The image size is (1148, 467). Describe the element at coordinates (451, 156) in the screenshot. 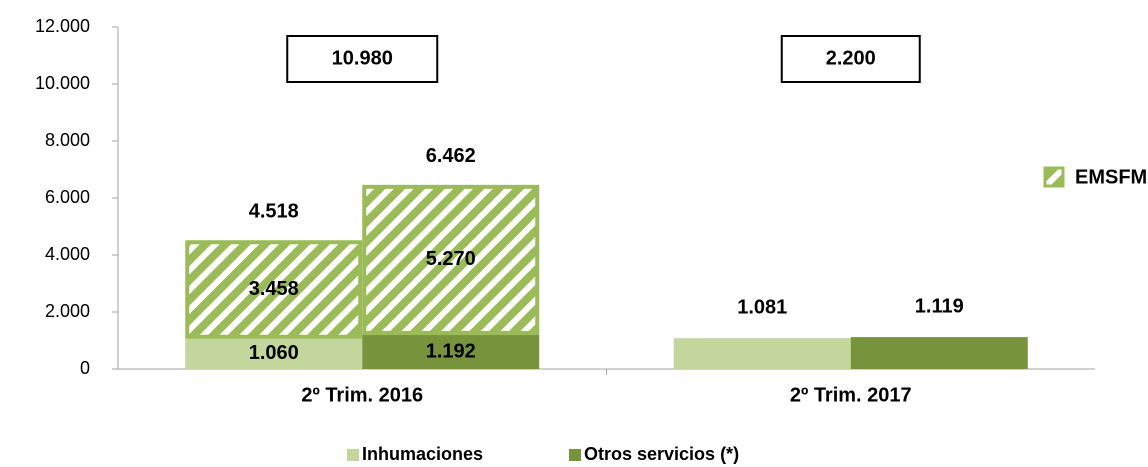

I see `total-label: 6.462` at that location.